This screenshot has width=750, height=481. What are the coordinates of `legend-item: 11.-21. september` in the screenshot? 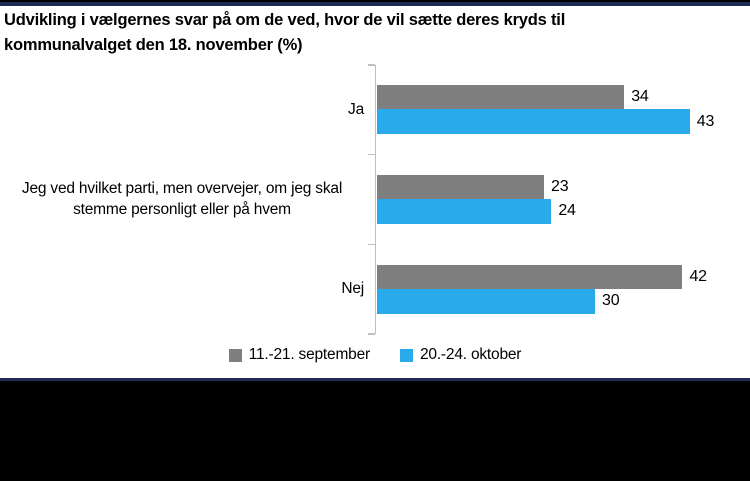 It's located at (299, 355).